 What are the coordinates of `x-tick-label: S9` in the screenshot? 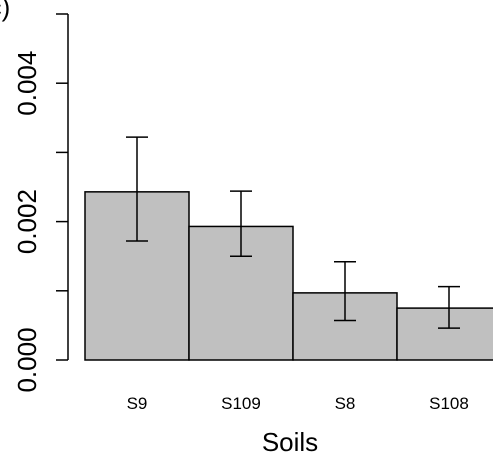 It's located at (137, 403).